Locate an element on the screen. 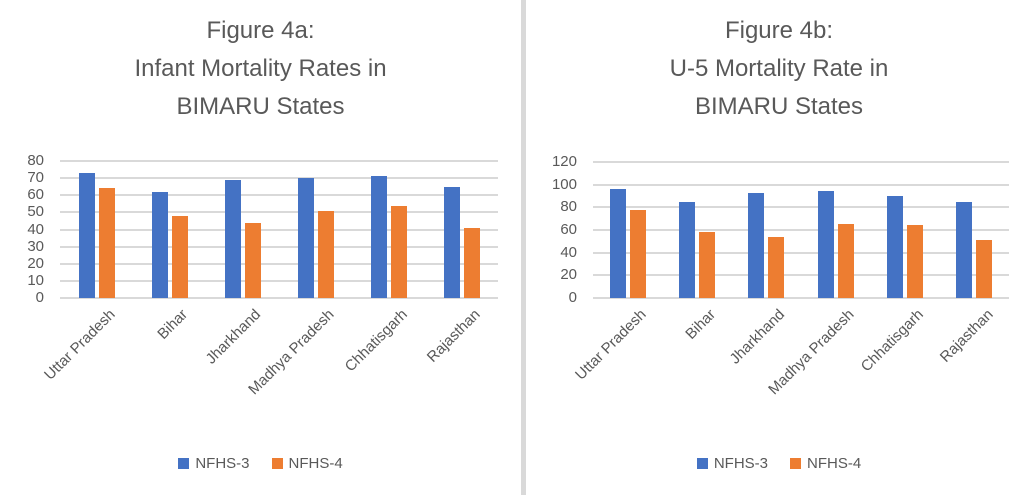 The image size is (1031, 495). y-tick-label: 30 is located at coordinates (35, 246).